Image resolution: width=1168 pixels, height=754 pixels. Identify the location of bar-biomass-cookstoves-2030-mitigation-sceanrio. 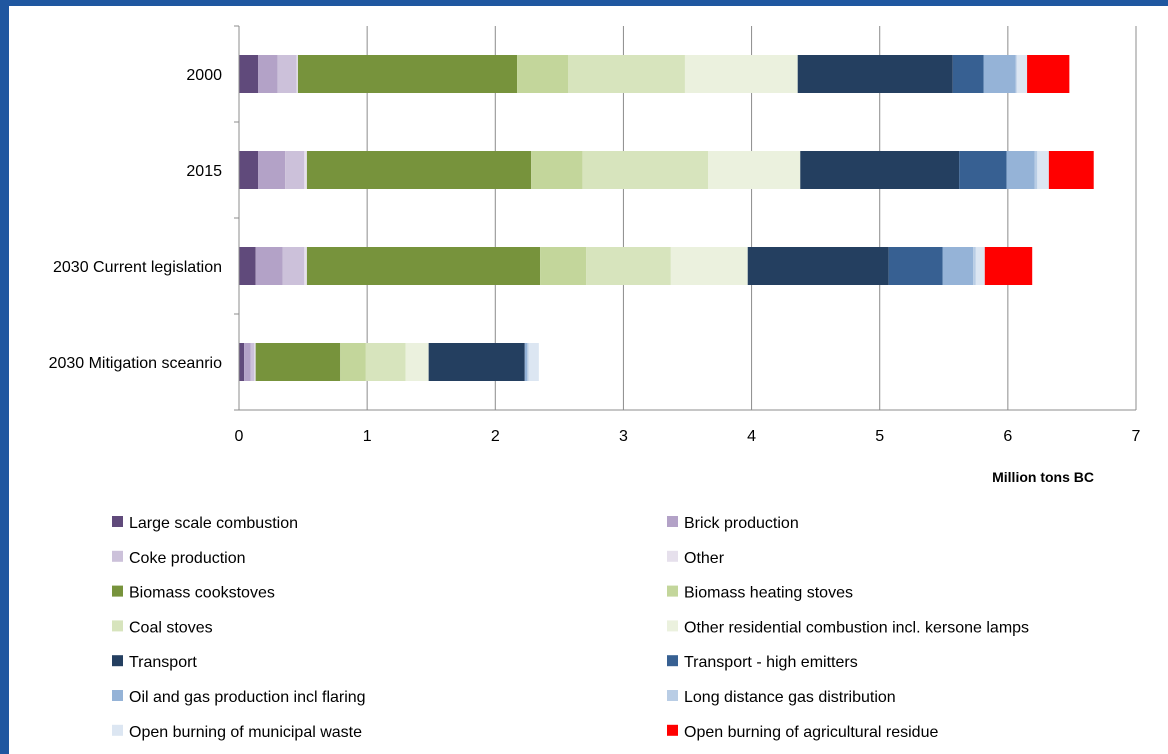
(298, 362).